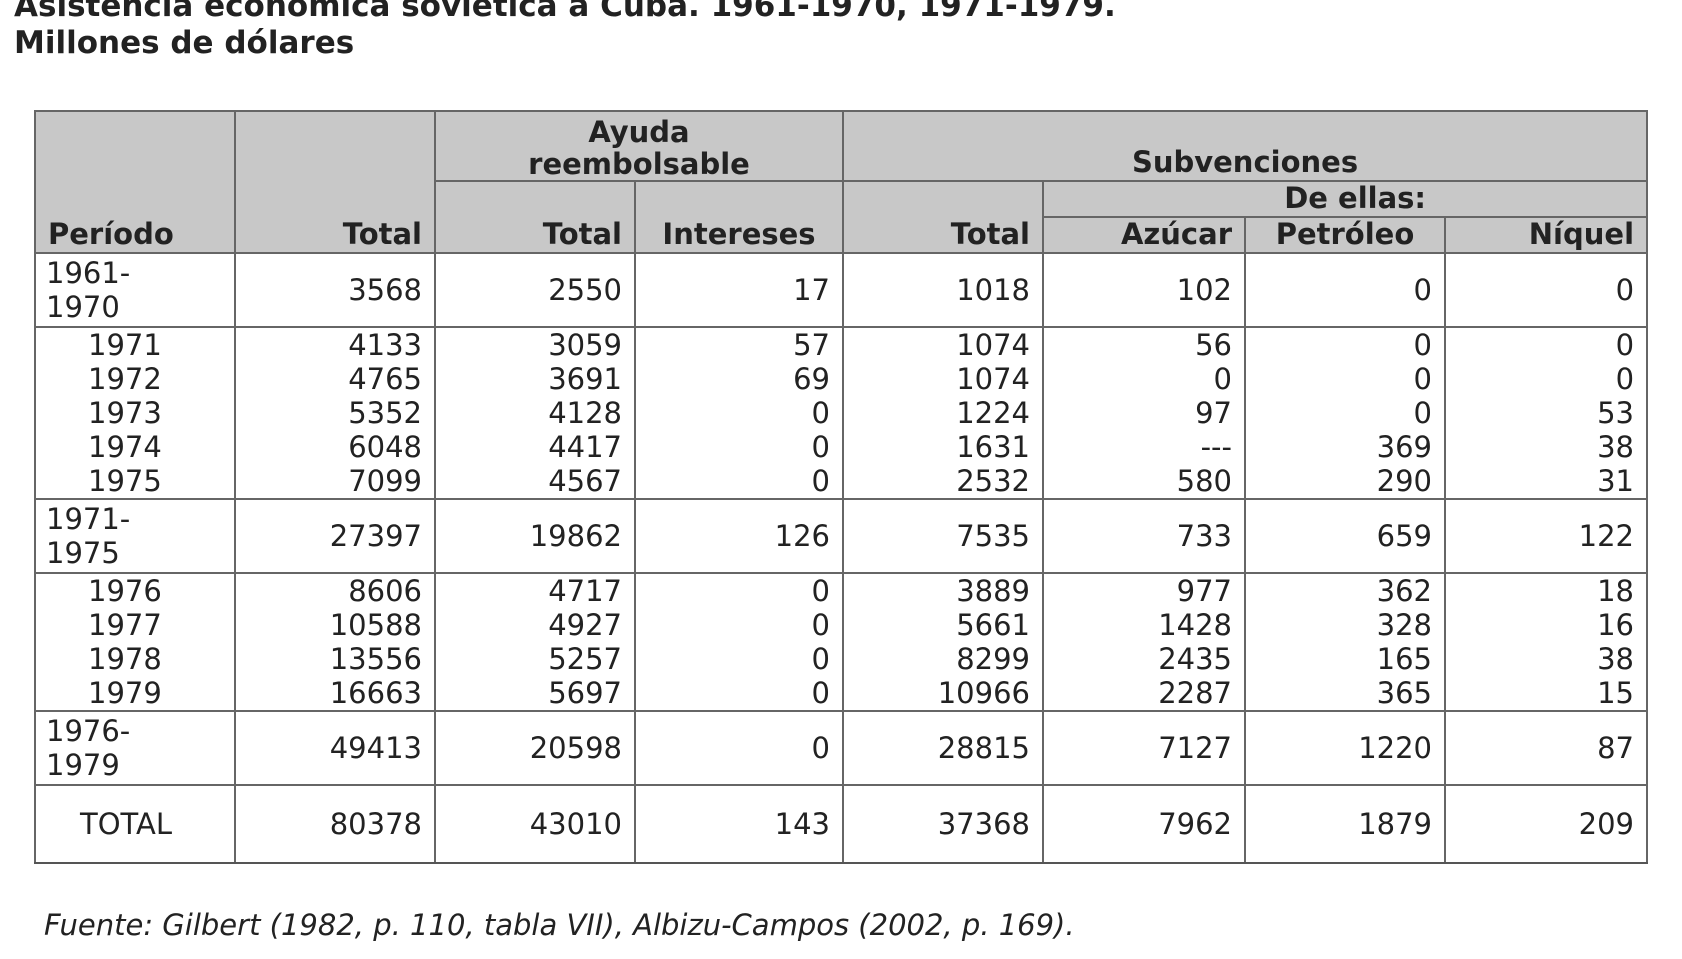 This screenshot has height=959, width=1682. What do you see at coordinates (1144, 824) in the screenshot?
I see `azucar-cell: 7962` at bounding box center [1144, 824].